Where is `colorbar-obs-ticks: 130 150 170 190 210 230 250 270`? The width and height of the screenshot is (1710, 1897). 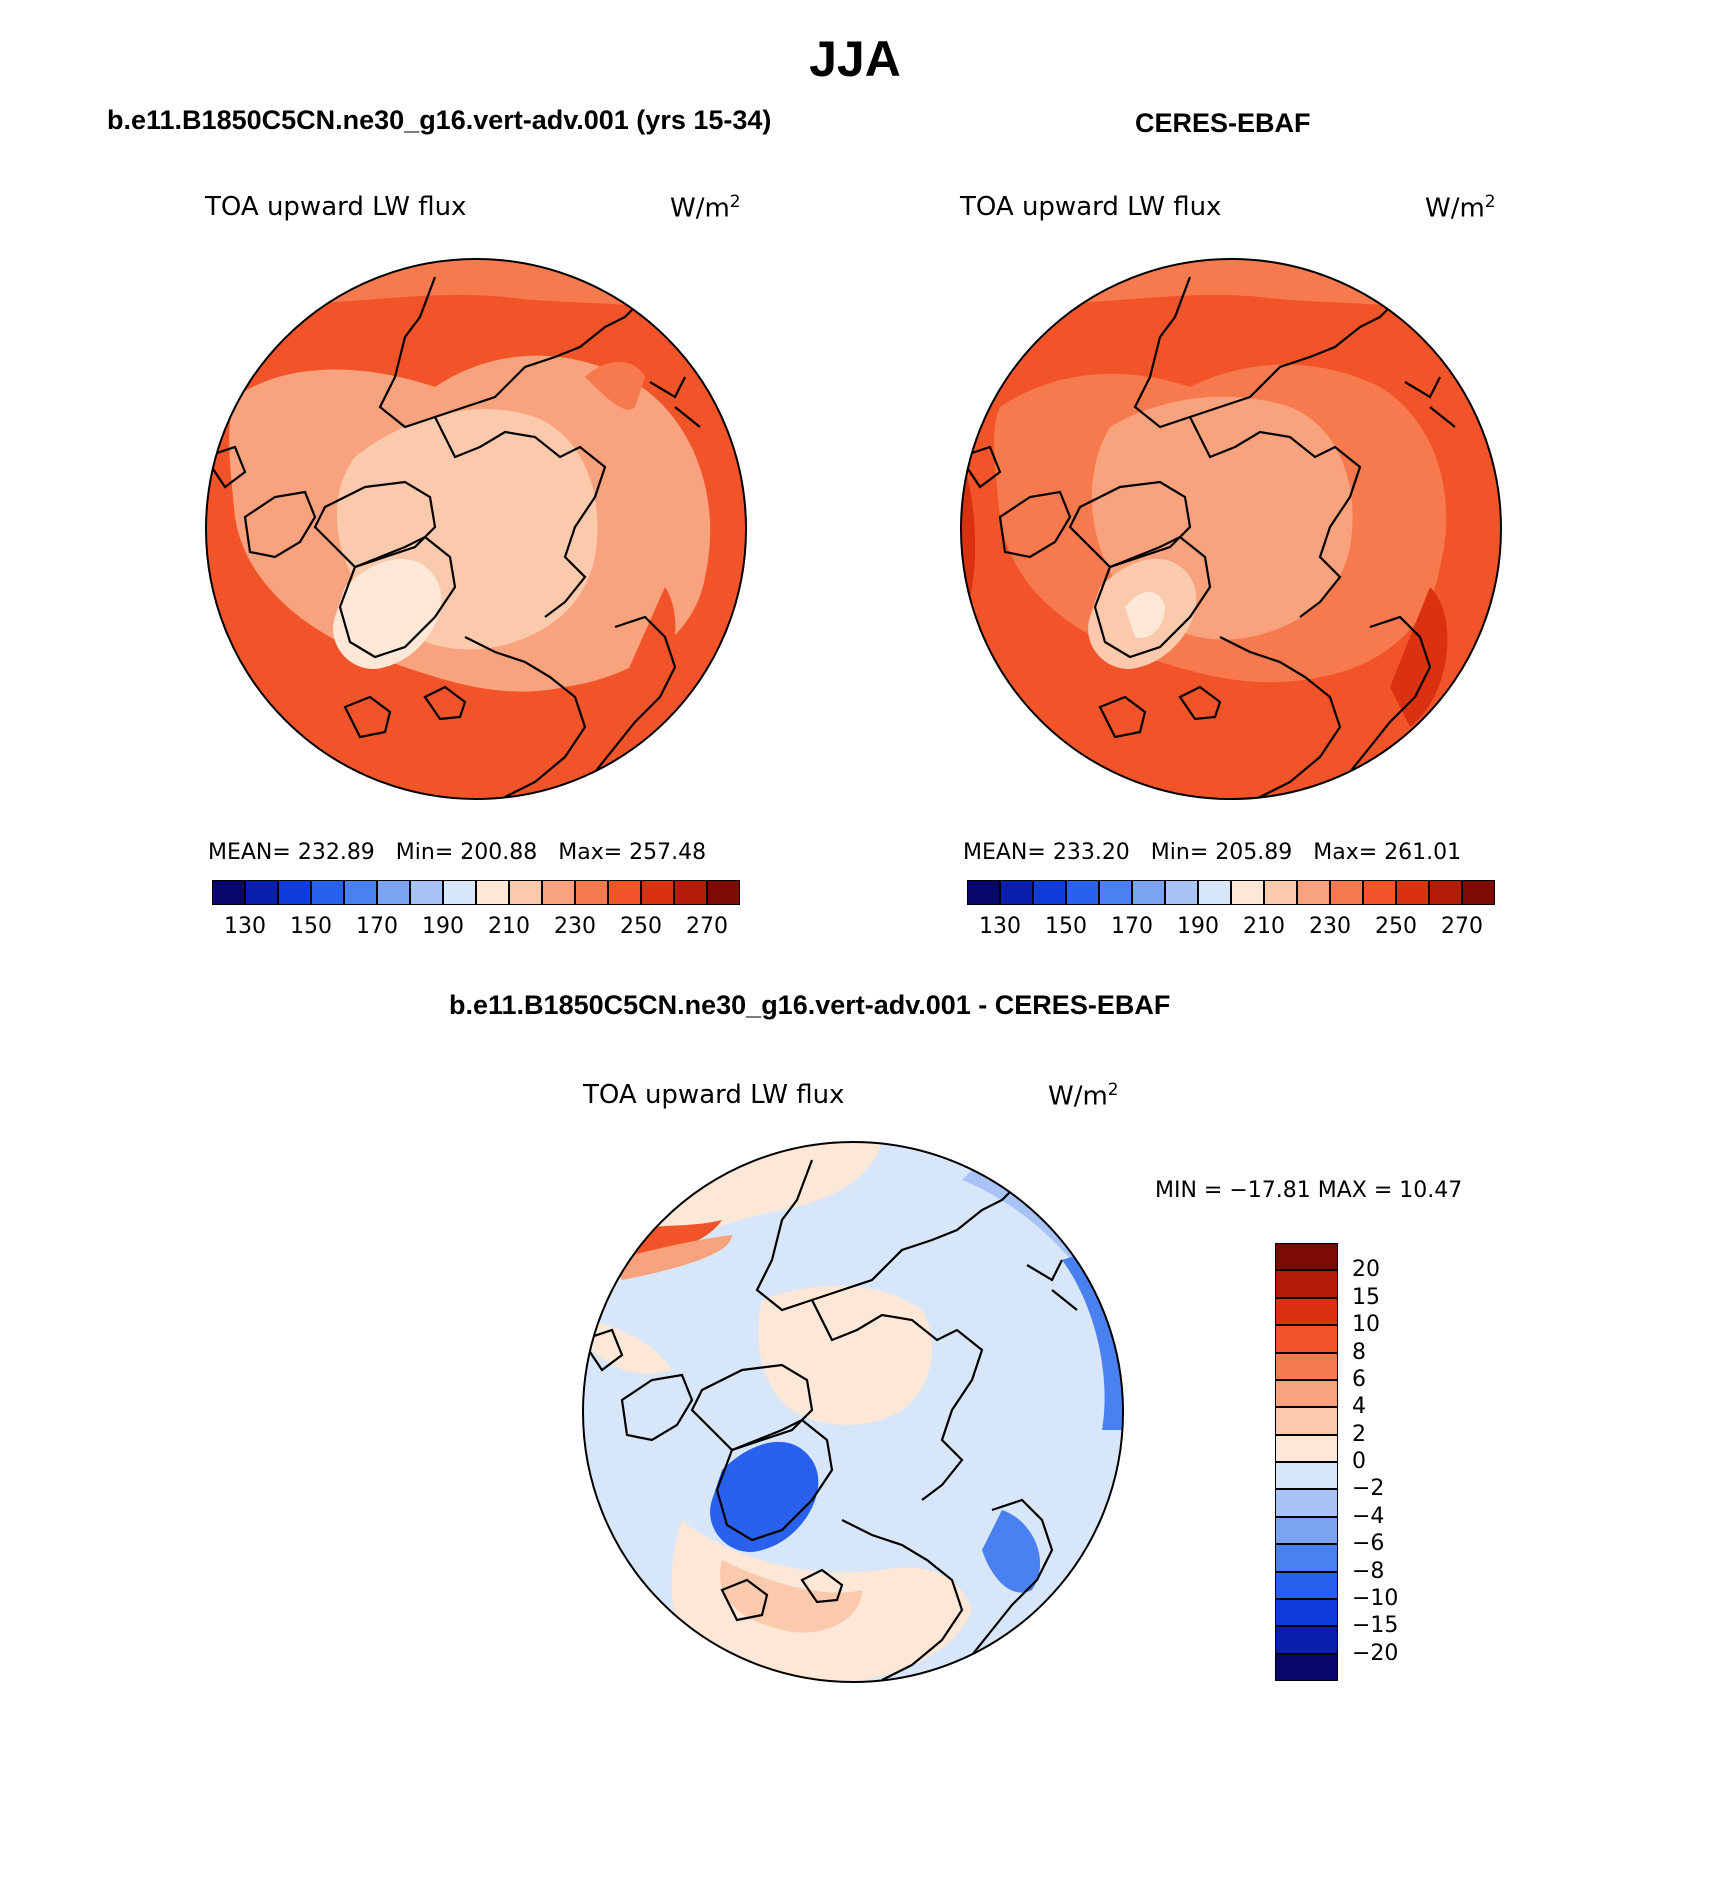
colorbar-obs-ticks: 130 150 170 190 210 230 250 270 is located at coordinates (1231, 929).